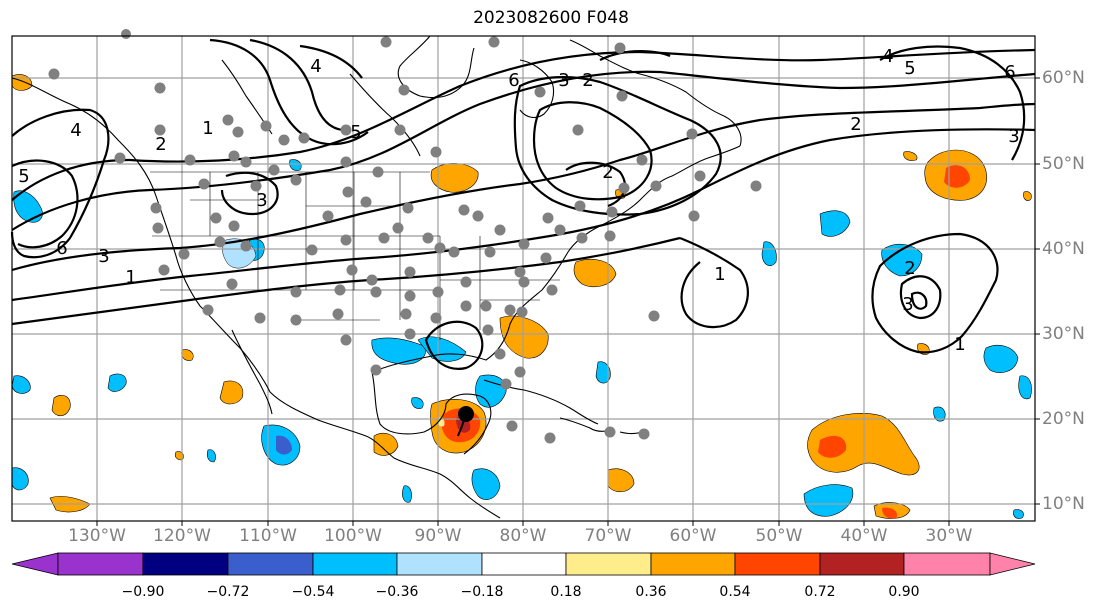 The height and width of the screenshot is (613, 1102). Describe the element at coordinates (1063, 334) in the screenshot. I see `lat-label-30n: 30°N` at that location.